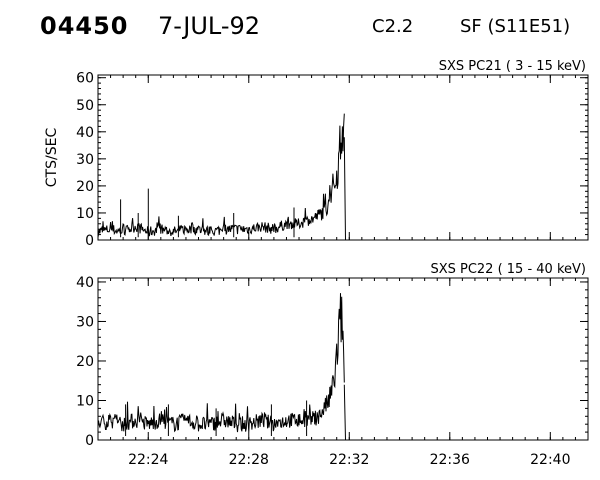  Describe the element at coordinates (450, 460) in the screenshot. I see `x-tick-label: 22:36` at that location.